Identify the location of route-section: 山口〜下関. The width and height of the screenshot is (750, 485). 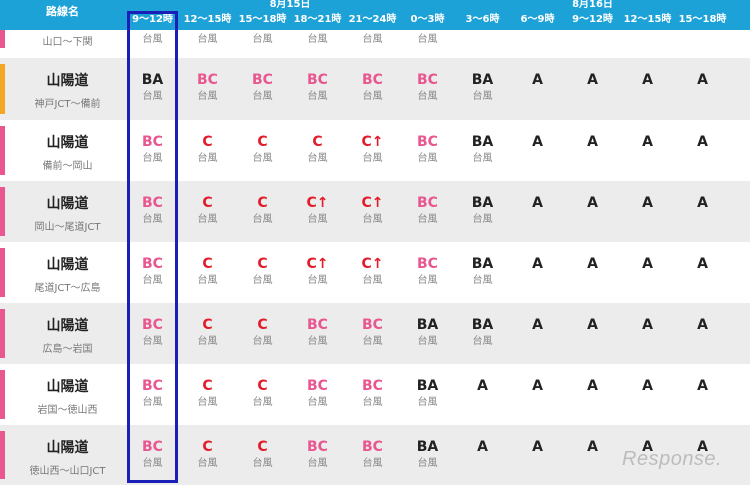
(67, 42).